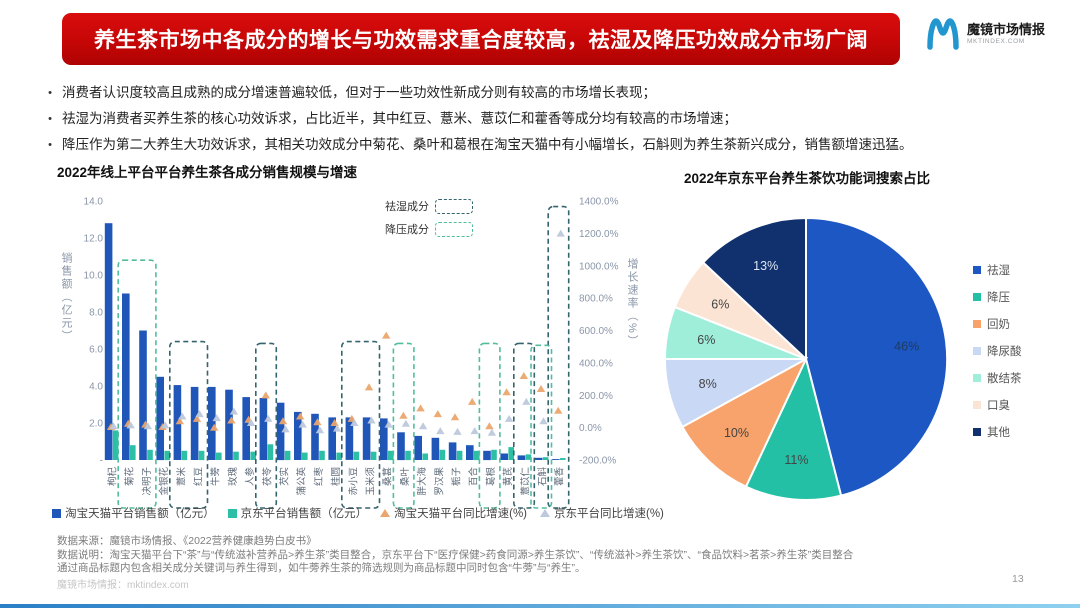 This screenshot has height=608, width=1080. Describe the element at coordinates (997, 404) in the screenshot. I see `pie-legend-item: 口臭` at that location.